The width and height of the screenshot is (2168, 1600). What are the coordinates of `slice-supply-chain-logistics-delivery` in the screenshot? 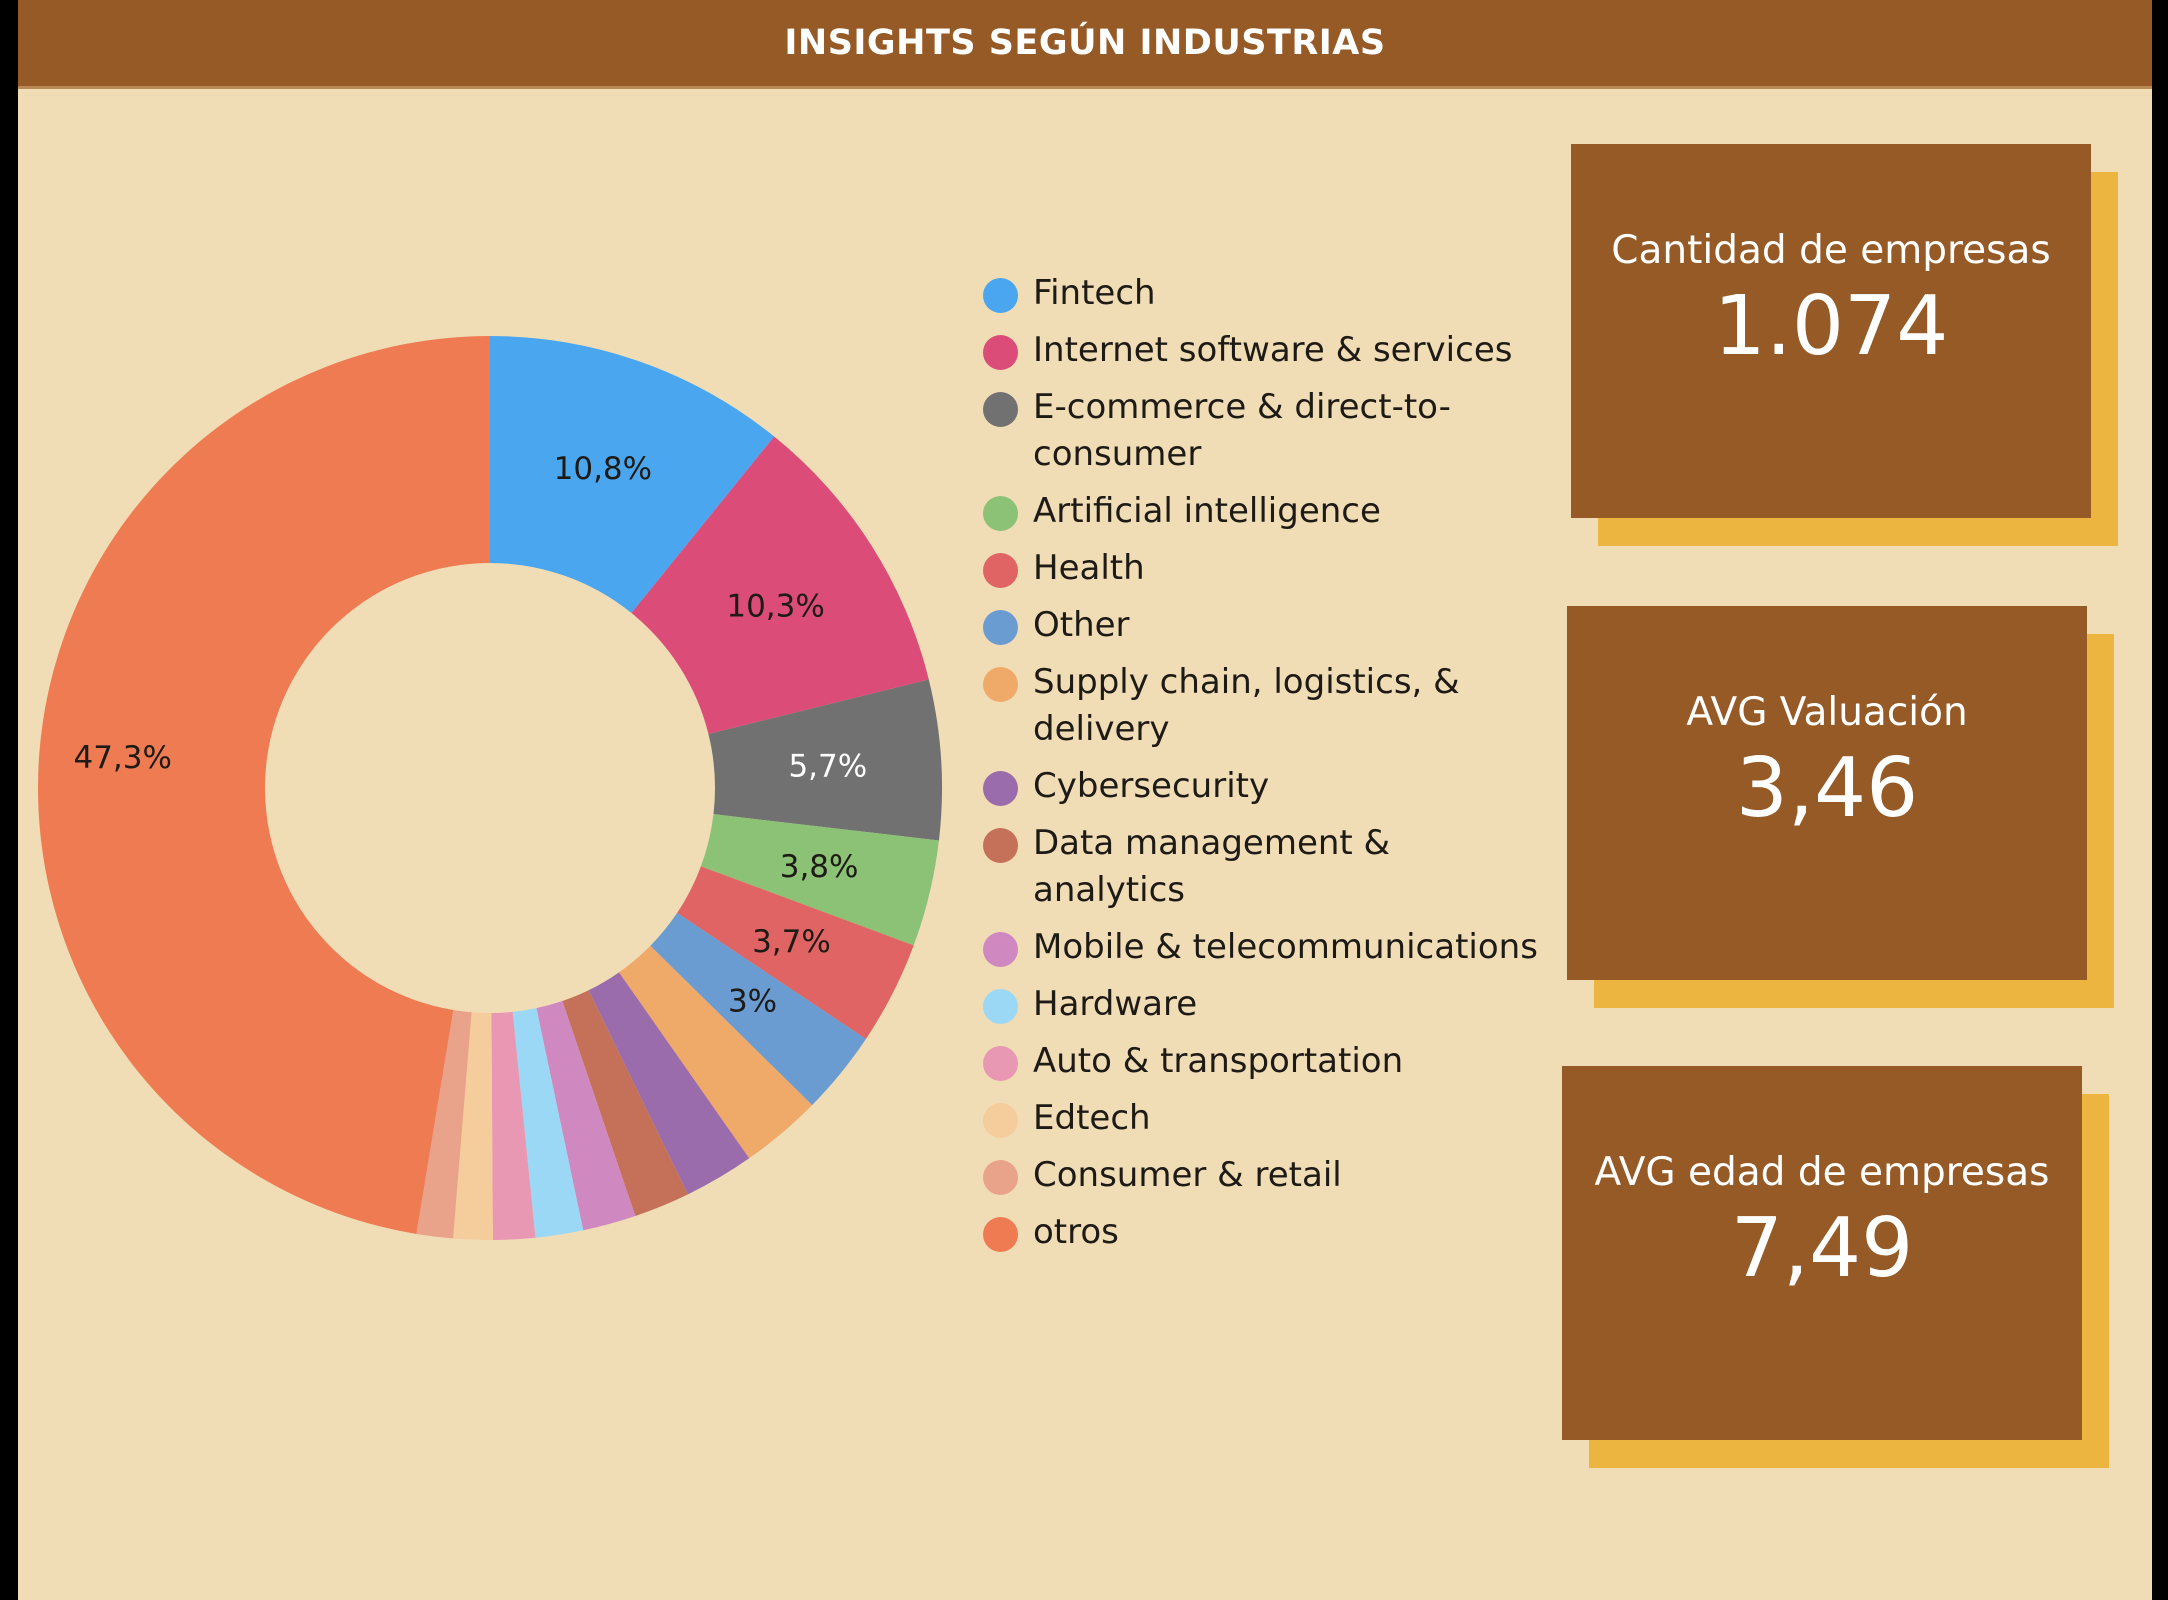 It's located at (716, 1052).